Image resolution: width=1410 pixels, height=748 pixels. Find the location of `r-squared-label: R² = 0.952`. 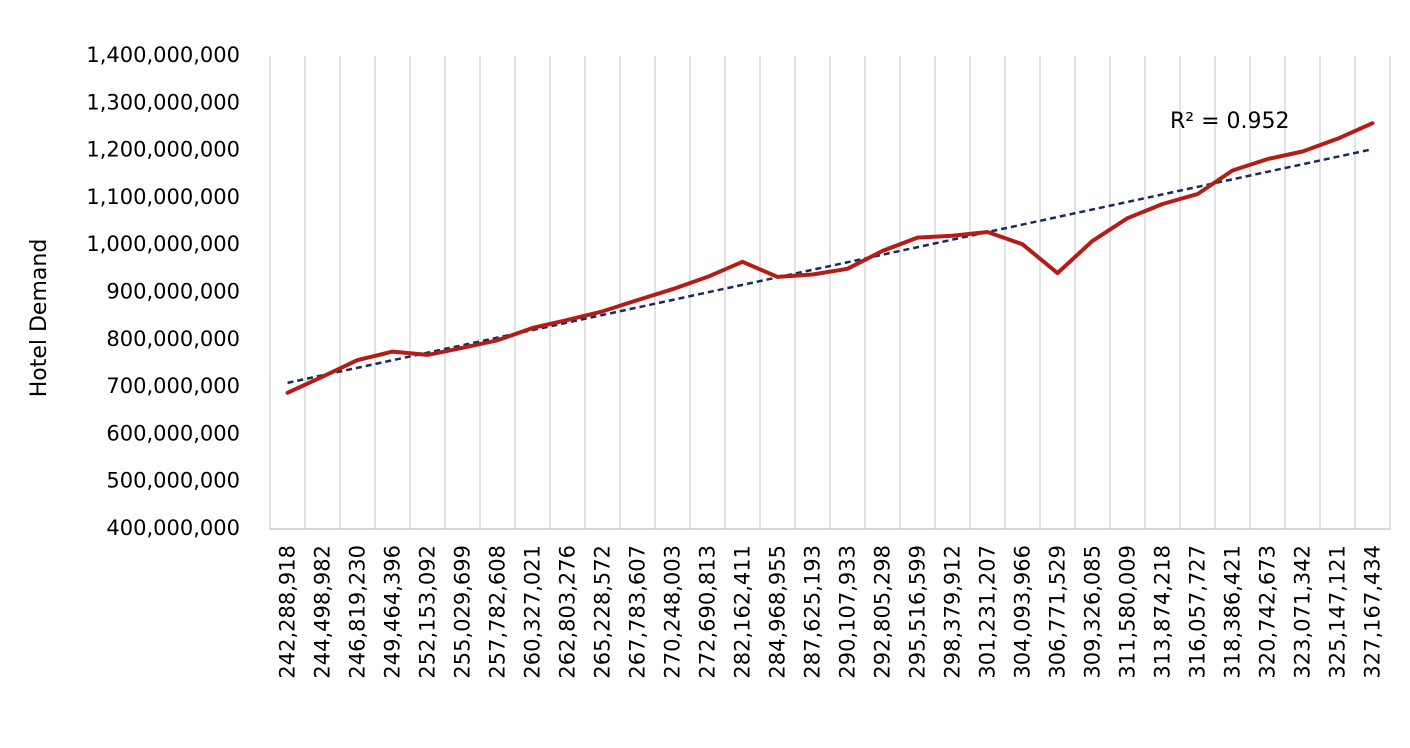

r-squared-label: R² = 0.952 is located at coordinates (1230, 121).